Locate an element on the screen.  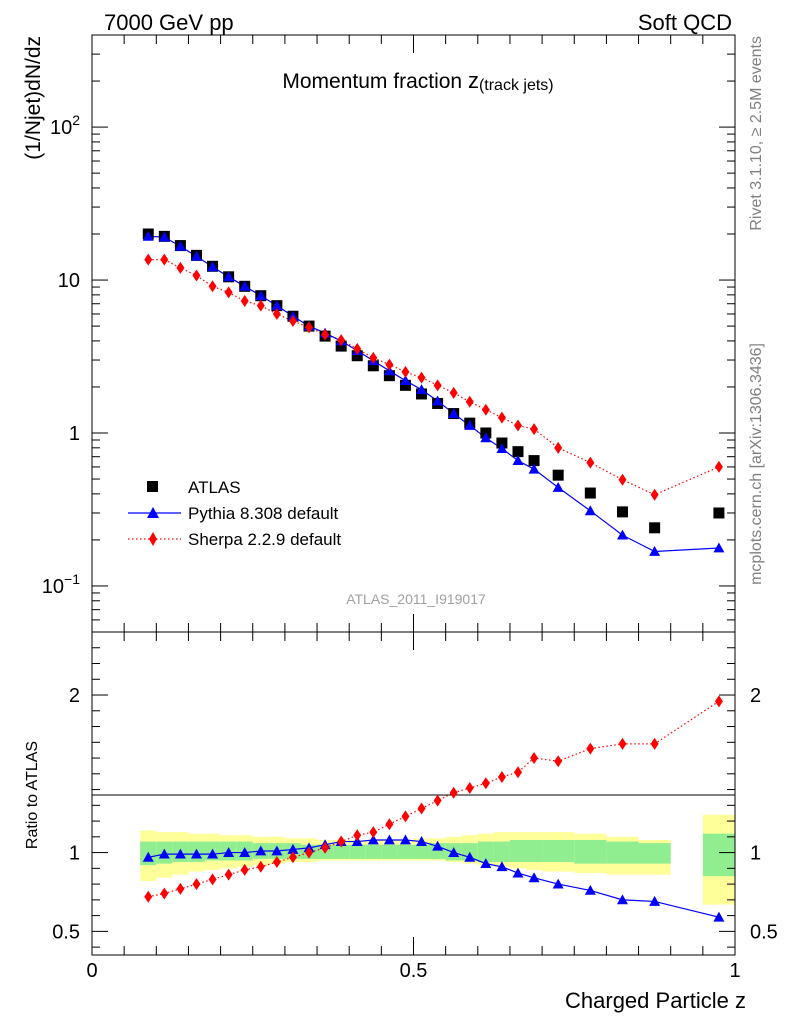
ratio-y-tick-label-left: 0.5 is located at coordinates (66, 932).